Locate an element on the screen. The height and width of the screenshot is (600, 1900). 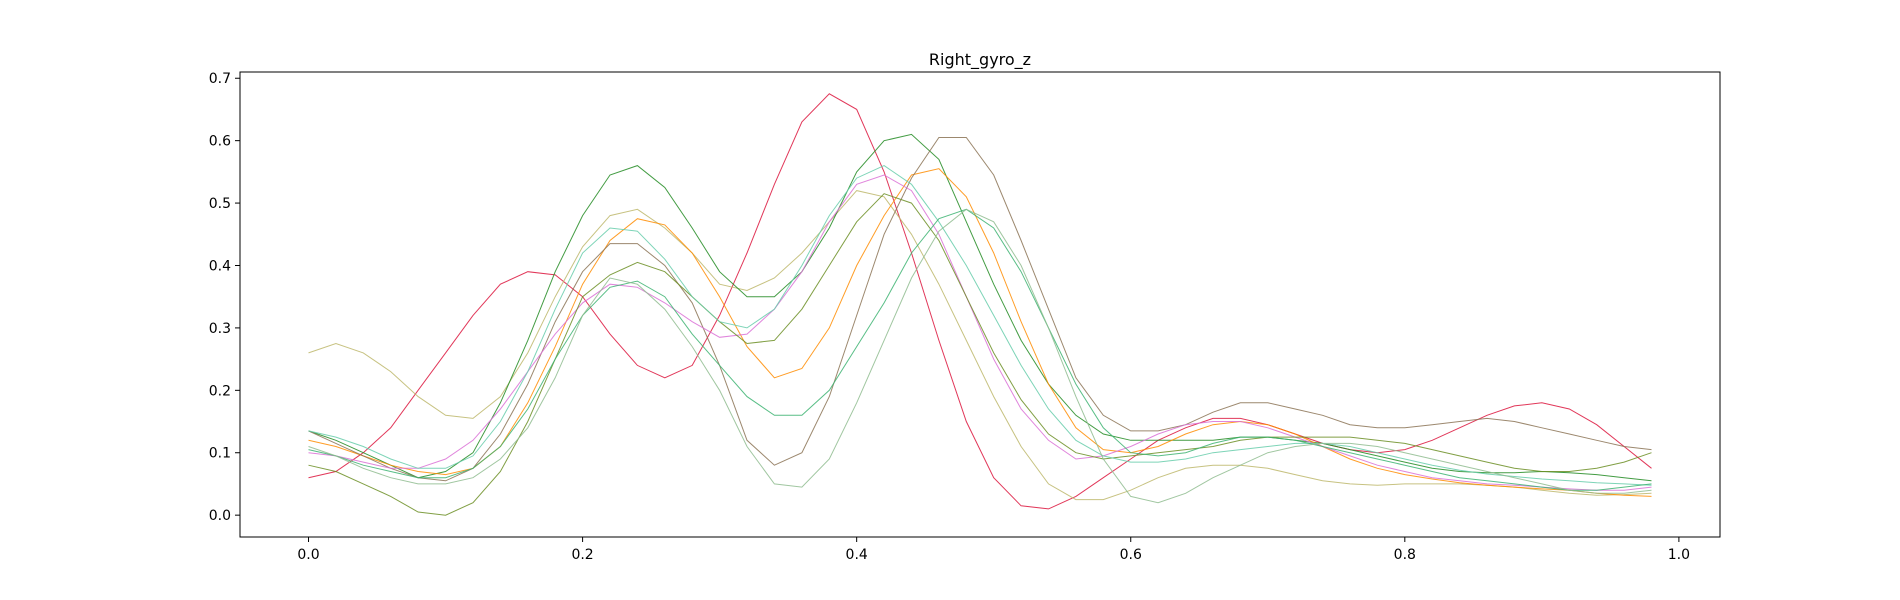
y-tick-label: 0.6 is located at coordinates (220, 142).